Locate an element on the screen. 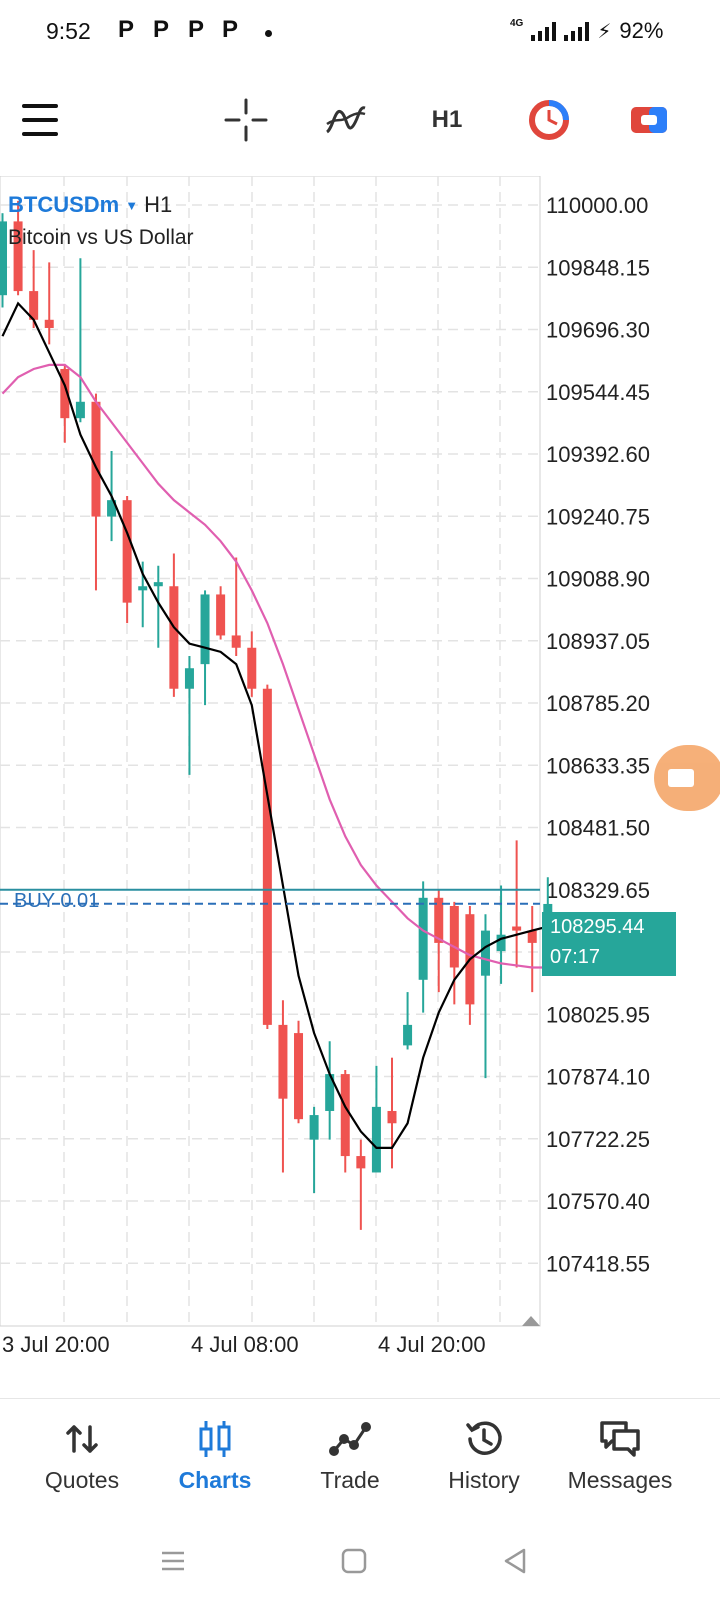  crosshair-icon is located at coordinates (246, 120).